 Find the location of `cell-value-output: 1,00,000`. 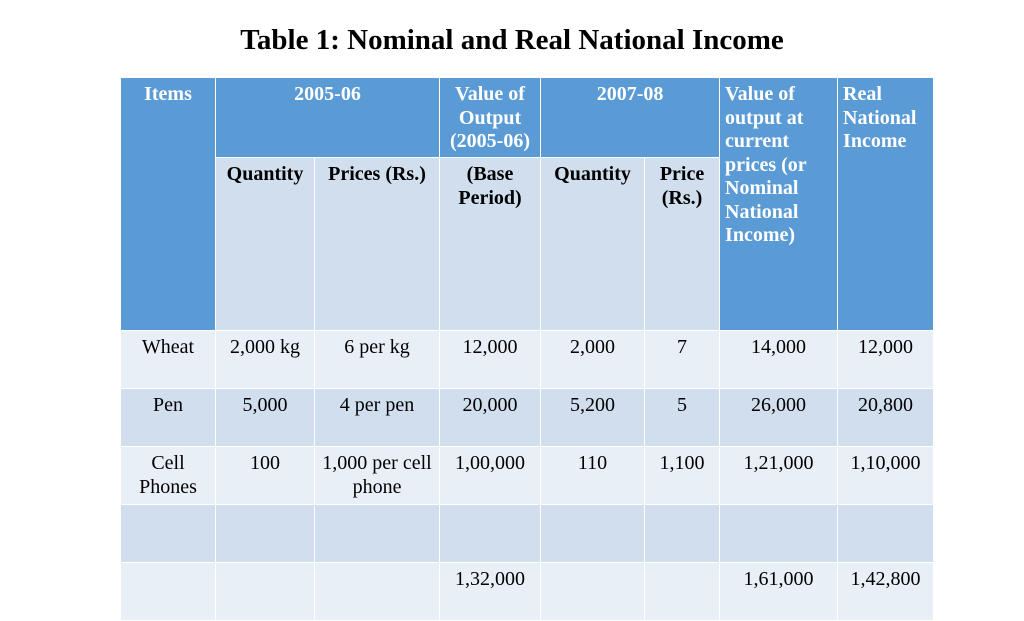

cell-value-output: 1,00,000 is located at coordinates (490, 475).